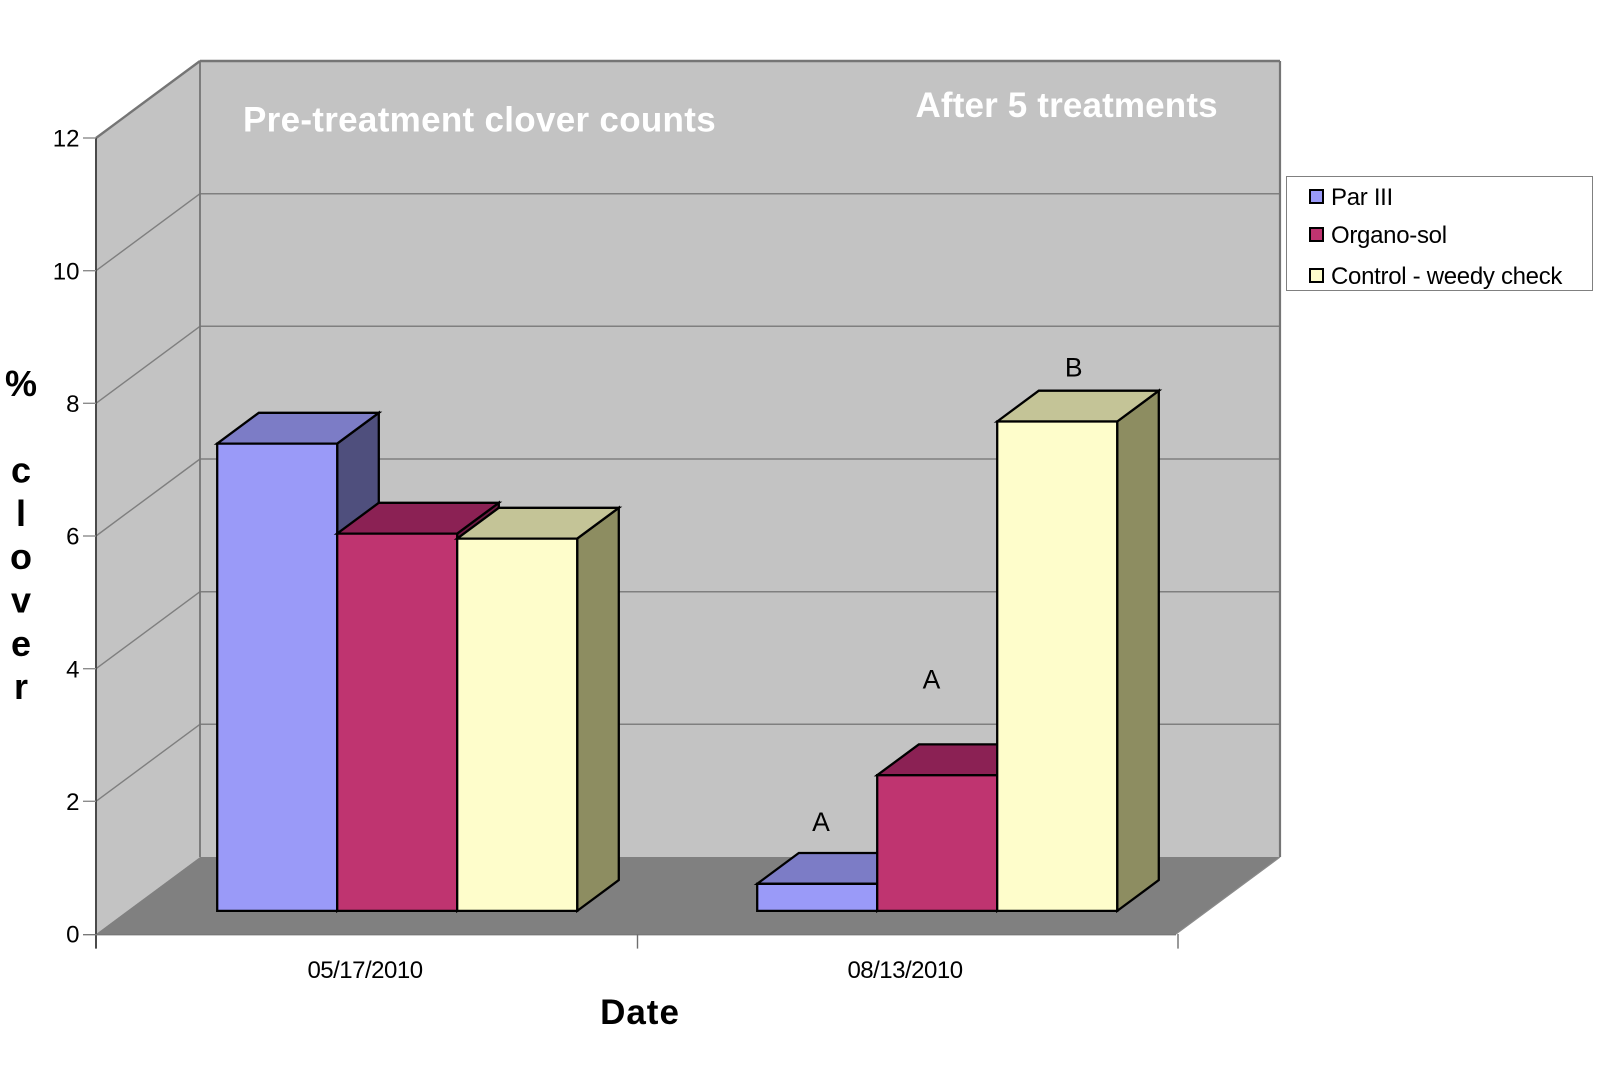 Image resolution: width=1600 pixels, height=1067 pixels. What do you see at coordinates (21, 600) in the screenshot?
I see `svg-text: v` at bounding box center [21, 600].